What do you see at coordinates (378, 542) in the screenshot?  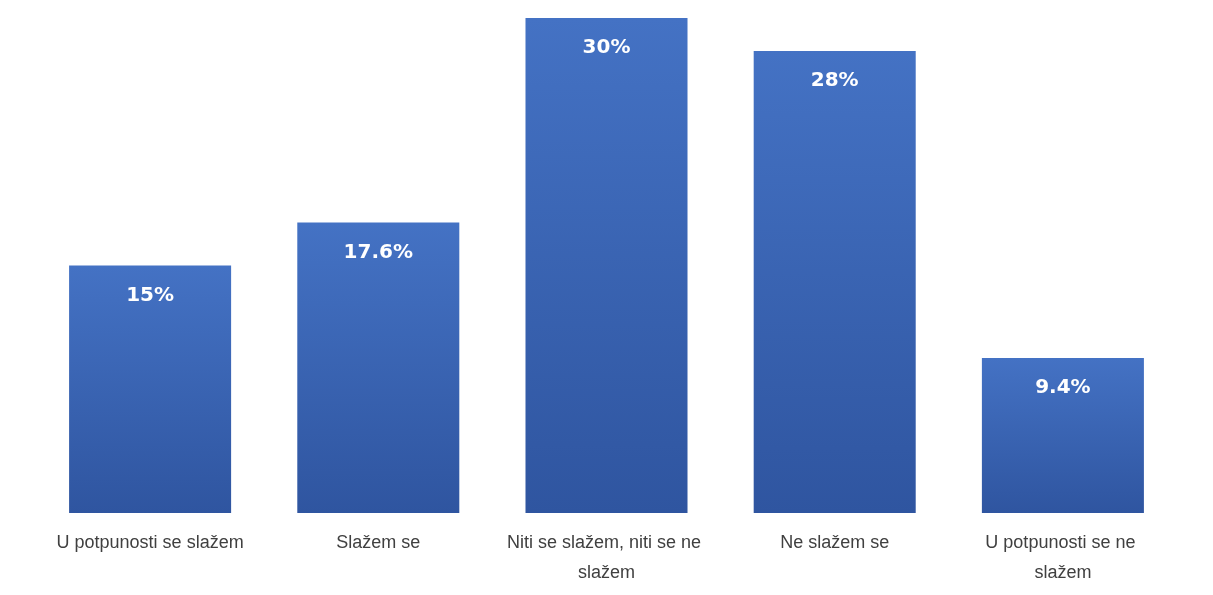 I see `x-tick-label: Slažem se` at bounding box center [378, 542].